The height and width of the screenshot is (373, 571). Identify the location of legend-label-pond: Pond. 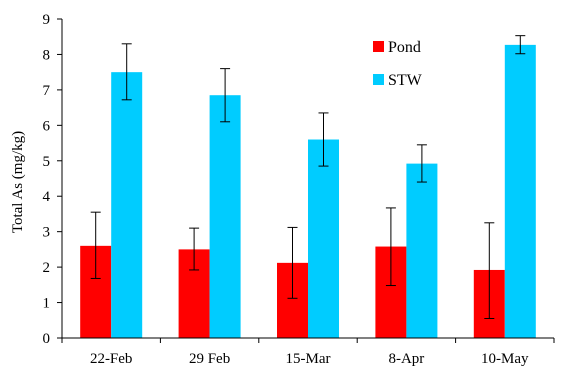
(404, 47).